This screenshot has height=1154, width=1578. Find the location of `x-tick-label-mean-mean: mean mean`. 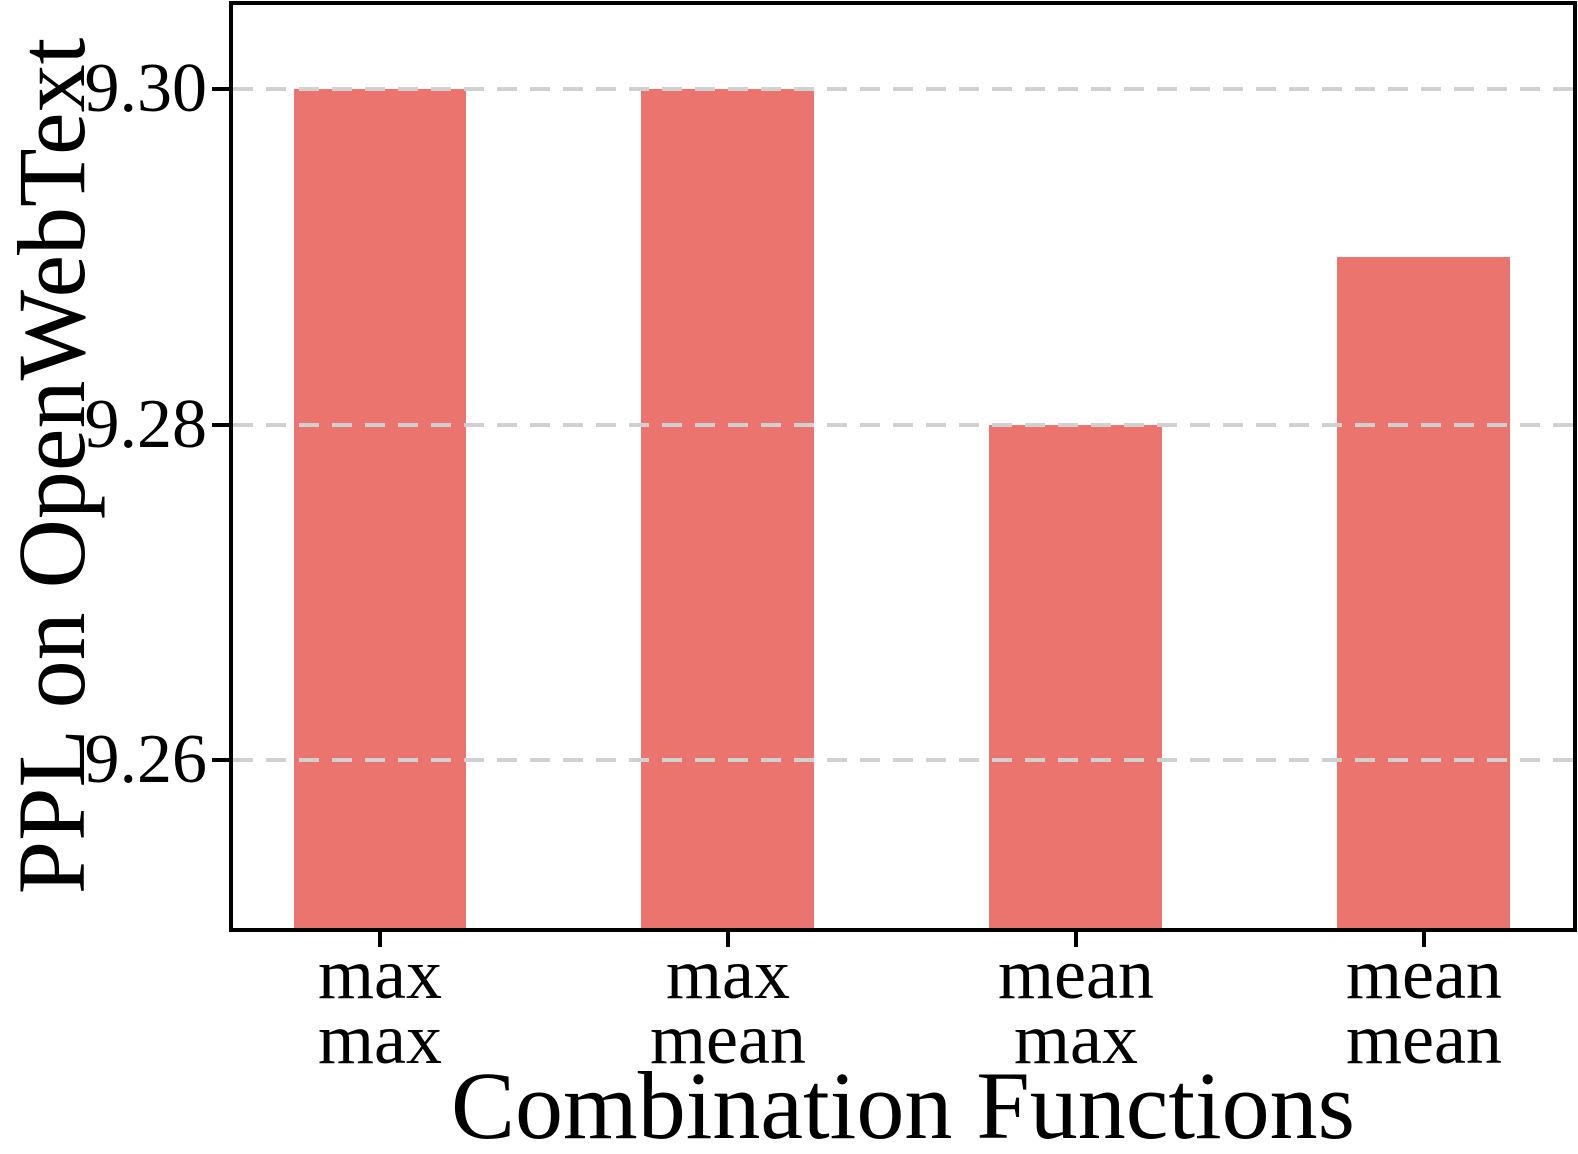

x-tick-label-mean-mean: mean mean is located at coordinates (1396, 1006).